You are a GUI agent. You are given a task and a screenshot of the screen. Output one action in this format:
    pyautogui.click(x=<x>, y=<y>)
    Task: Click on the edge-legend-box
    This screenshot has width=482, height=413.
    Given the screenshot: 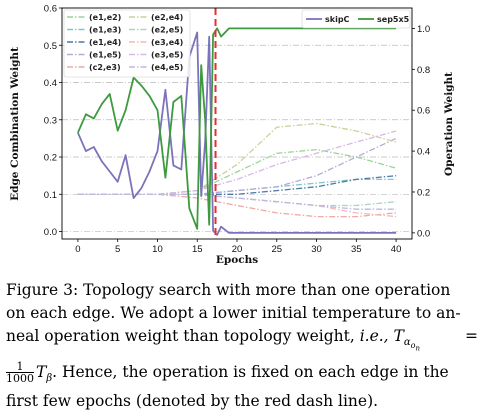 What is the action you would take?
    pyautogui.click(x=127, y=43)
    